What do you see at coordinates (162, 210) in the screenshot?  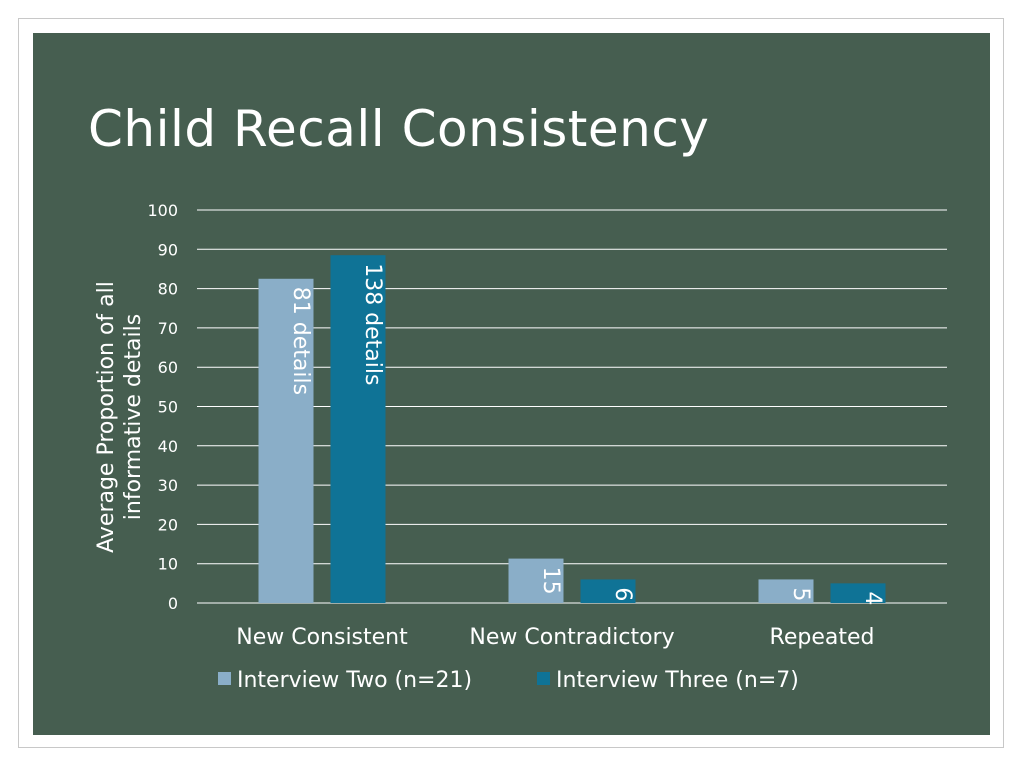 I see `y-tick-label: 100` at bounding box center [162, 210].